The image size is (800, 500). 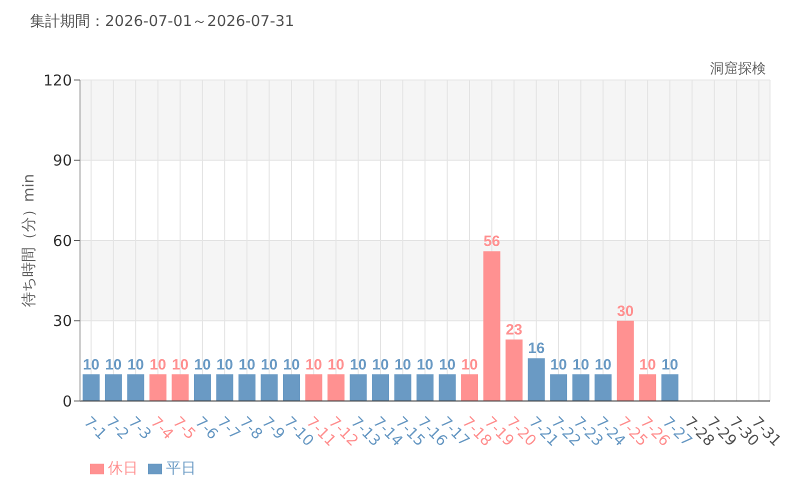 I want to click on data-label: 56, so click(x=491, y=241).